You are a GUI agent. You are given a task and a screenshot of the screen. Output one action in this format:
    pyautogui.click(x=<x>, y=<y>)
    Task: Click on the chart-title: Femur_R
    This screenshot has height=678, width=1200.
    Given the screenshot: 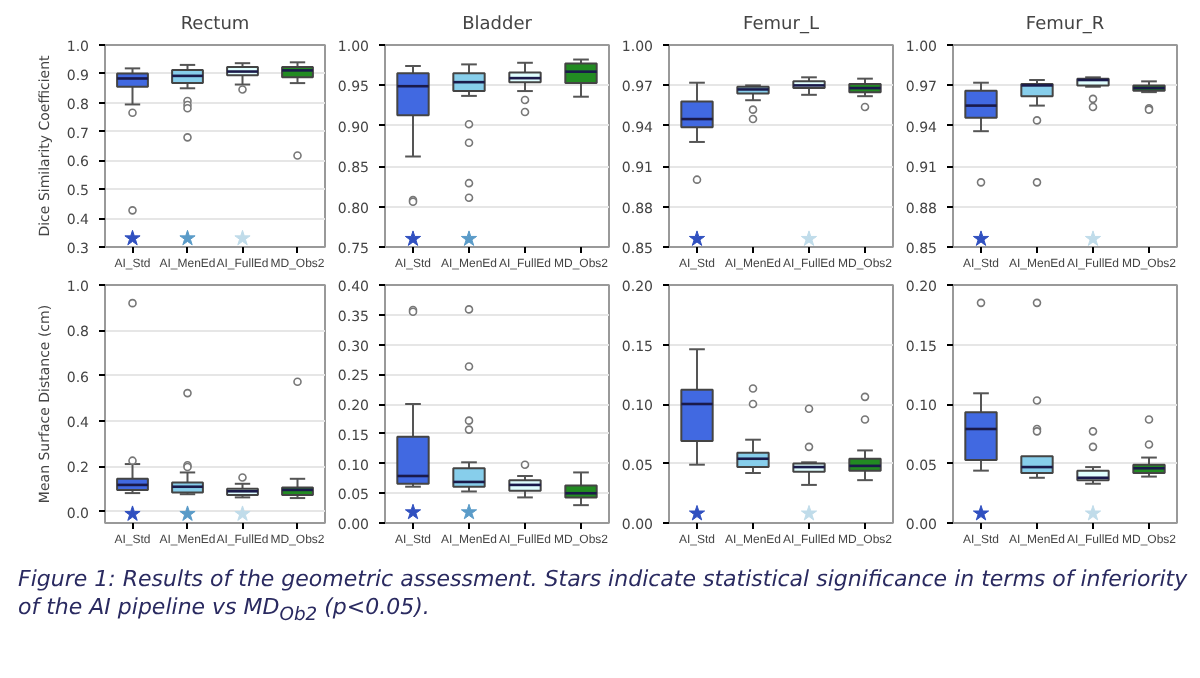 What is the action you would take?
    pyautogui.click(x=1065, y=25)
    